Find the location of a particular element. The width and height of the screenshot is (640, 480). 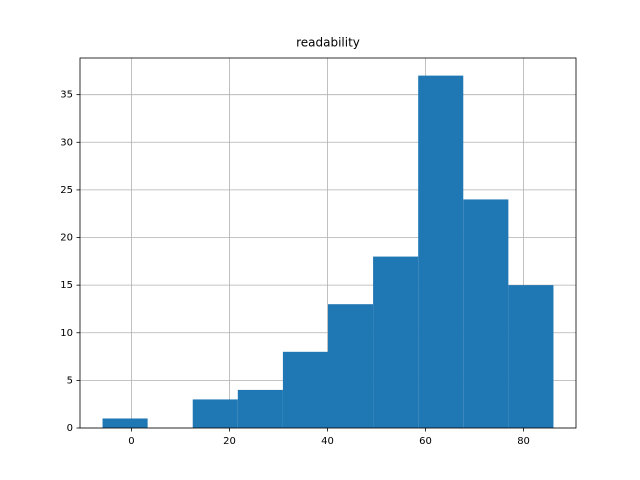

y-tick-label: 15 is located at coordinates (66, 285).